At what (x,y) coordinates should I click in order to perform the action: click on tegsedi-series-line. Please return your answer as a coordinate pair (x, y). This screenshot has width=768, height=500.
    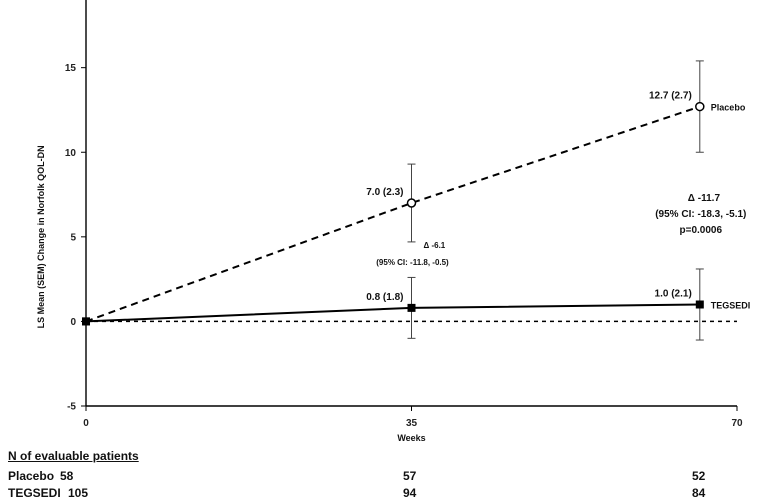
    Looking at the image, I should click on (392, 313).